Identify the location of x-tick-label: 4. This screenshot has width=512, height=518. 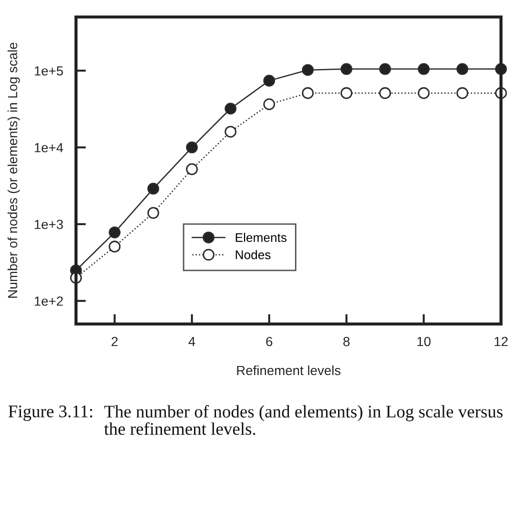
(192, 341).